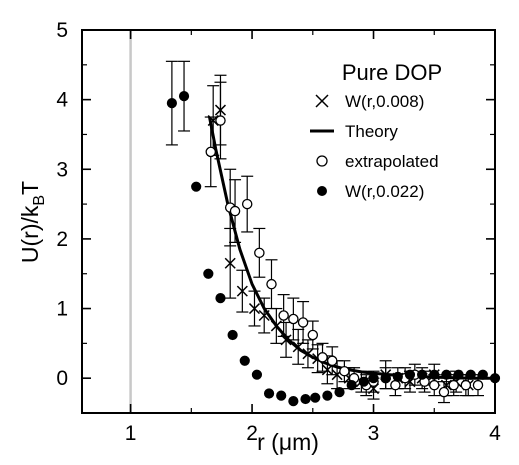 The image size is (519, 465). Describe the element at coordinates (322, 161) in the screenshot. I see `legend-marker-open-circle` at that location.